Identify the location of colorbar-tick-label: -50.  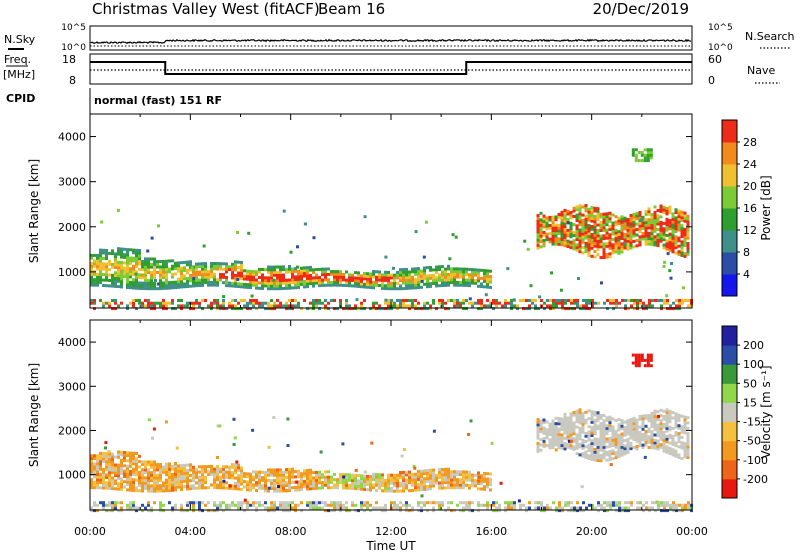
(752, 441).